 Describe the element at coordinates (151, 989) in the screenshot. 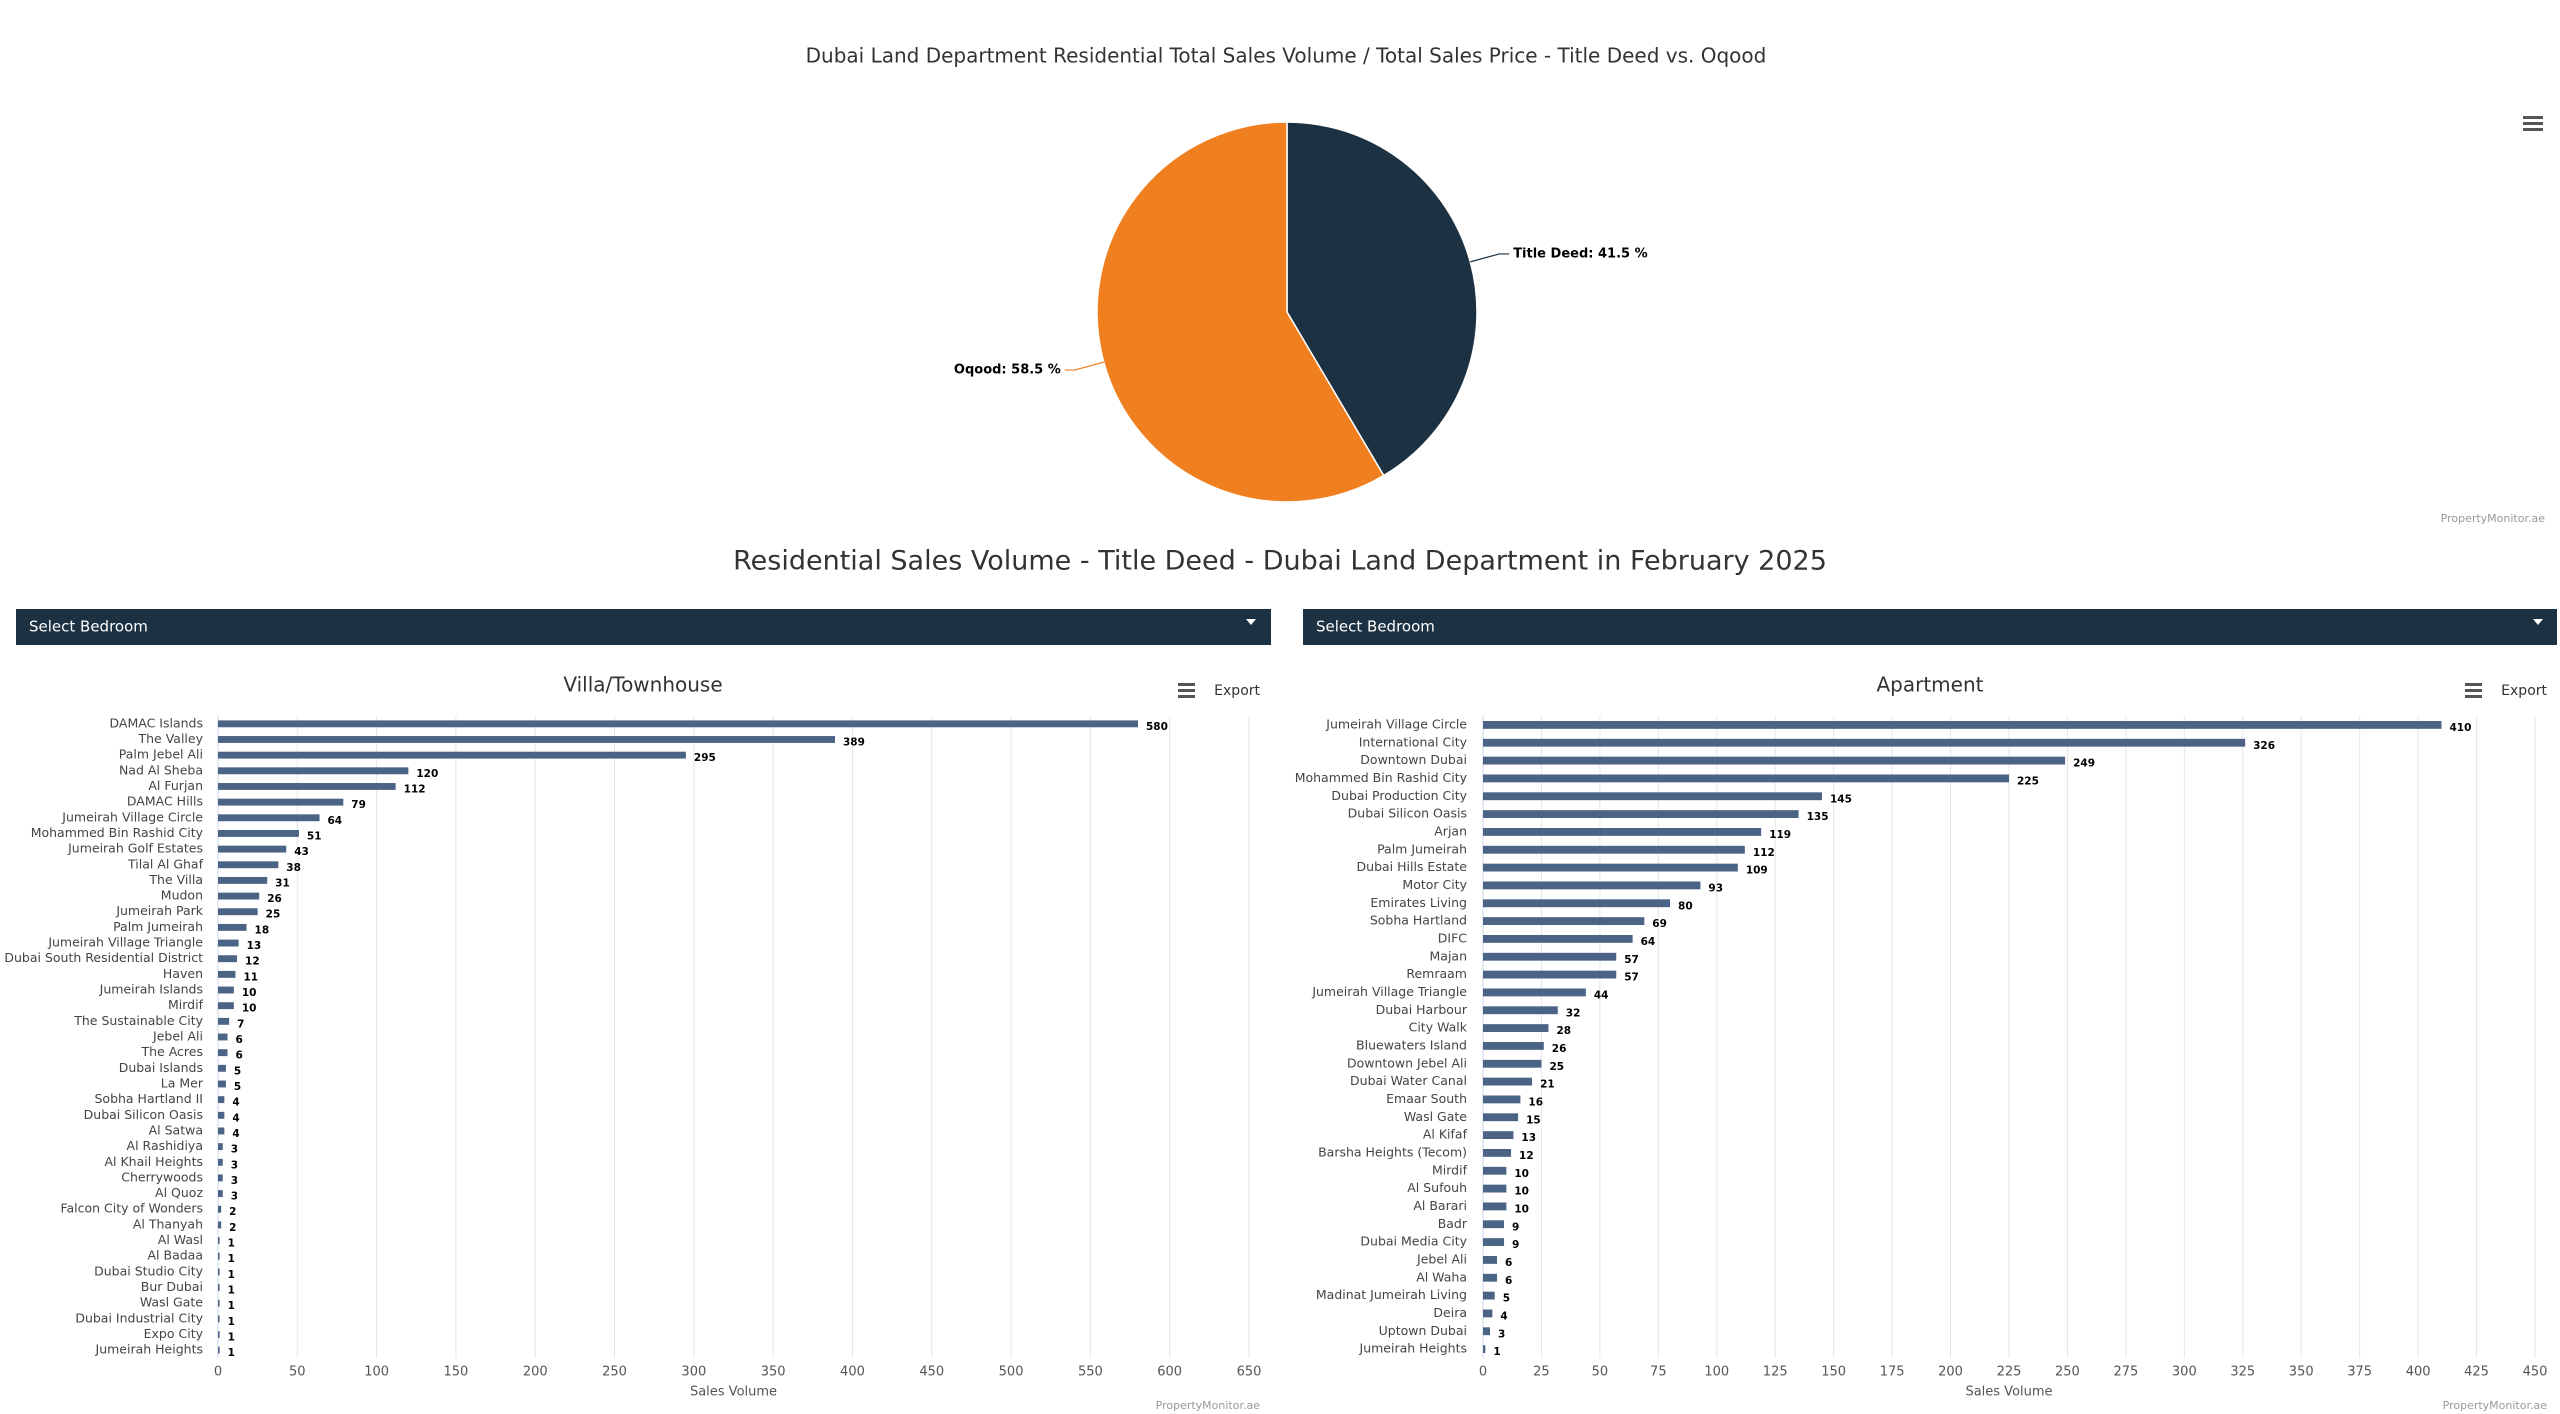

I see `y-tick-label: Jumeirah Islands` at that location.